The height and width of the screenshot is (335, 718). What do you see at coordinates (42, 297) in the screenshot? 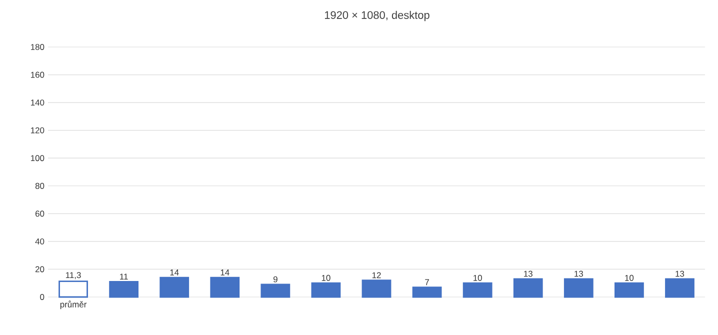
I see `y-tick-label: 0` at bounding box center [42, 297].